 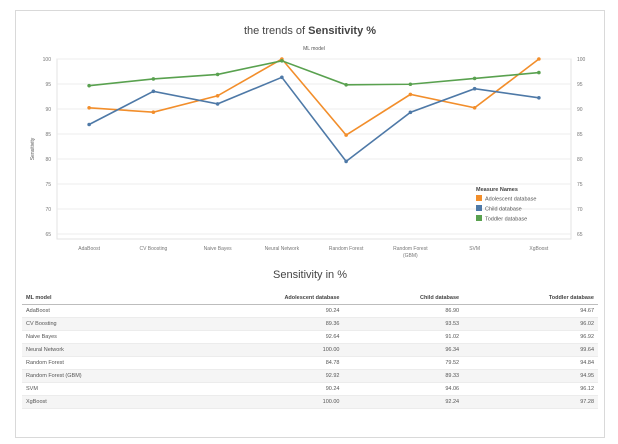 What do you see at coordinates (103, 389) in the screenshot?
I see `table-cell: SVM` at bounding box center [103, 389].